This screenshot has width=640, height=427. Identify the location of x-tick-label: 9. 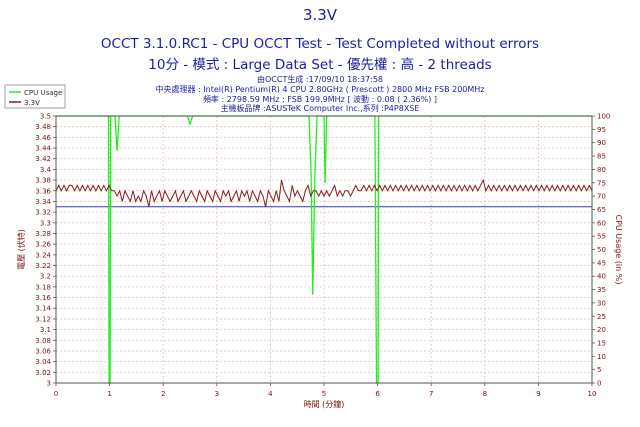
(538, 394).